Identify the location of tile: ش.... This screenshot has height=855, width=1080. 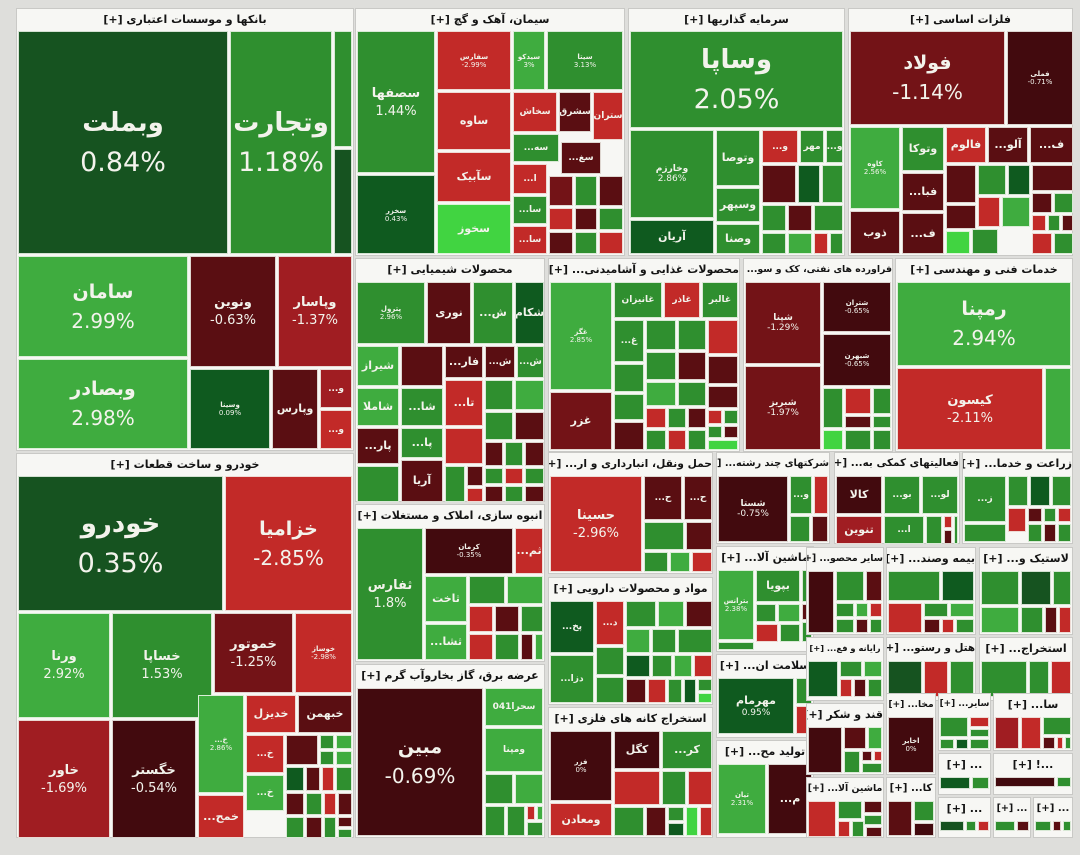
(500, 362).